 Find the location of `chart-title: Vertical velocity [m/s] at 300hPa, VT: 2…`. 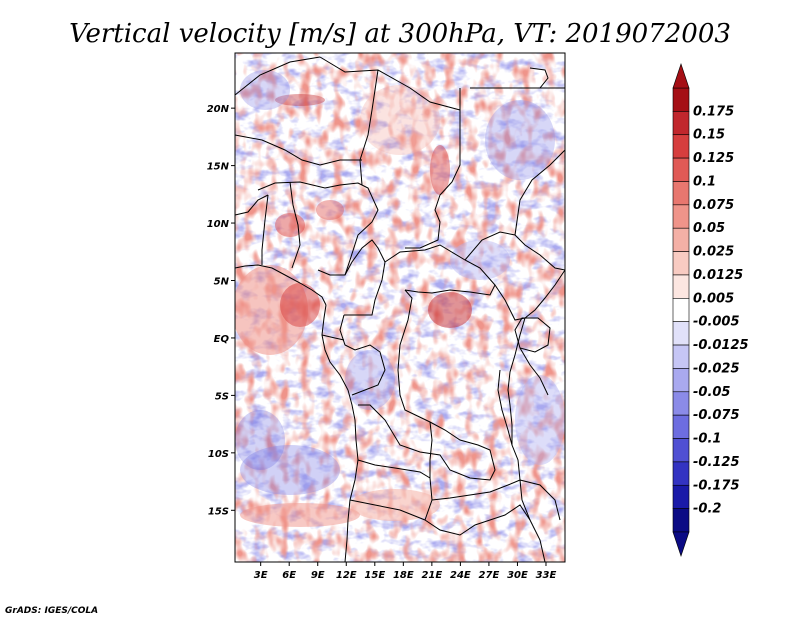

chart-title: Vertical velocity [m/s] at 300hPa, VT: 2… is located at coordinates (400, 34).